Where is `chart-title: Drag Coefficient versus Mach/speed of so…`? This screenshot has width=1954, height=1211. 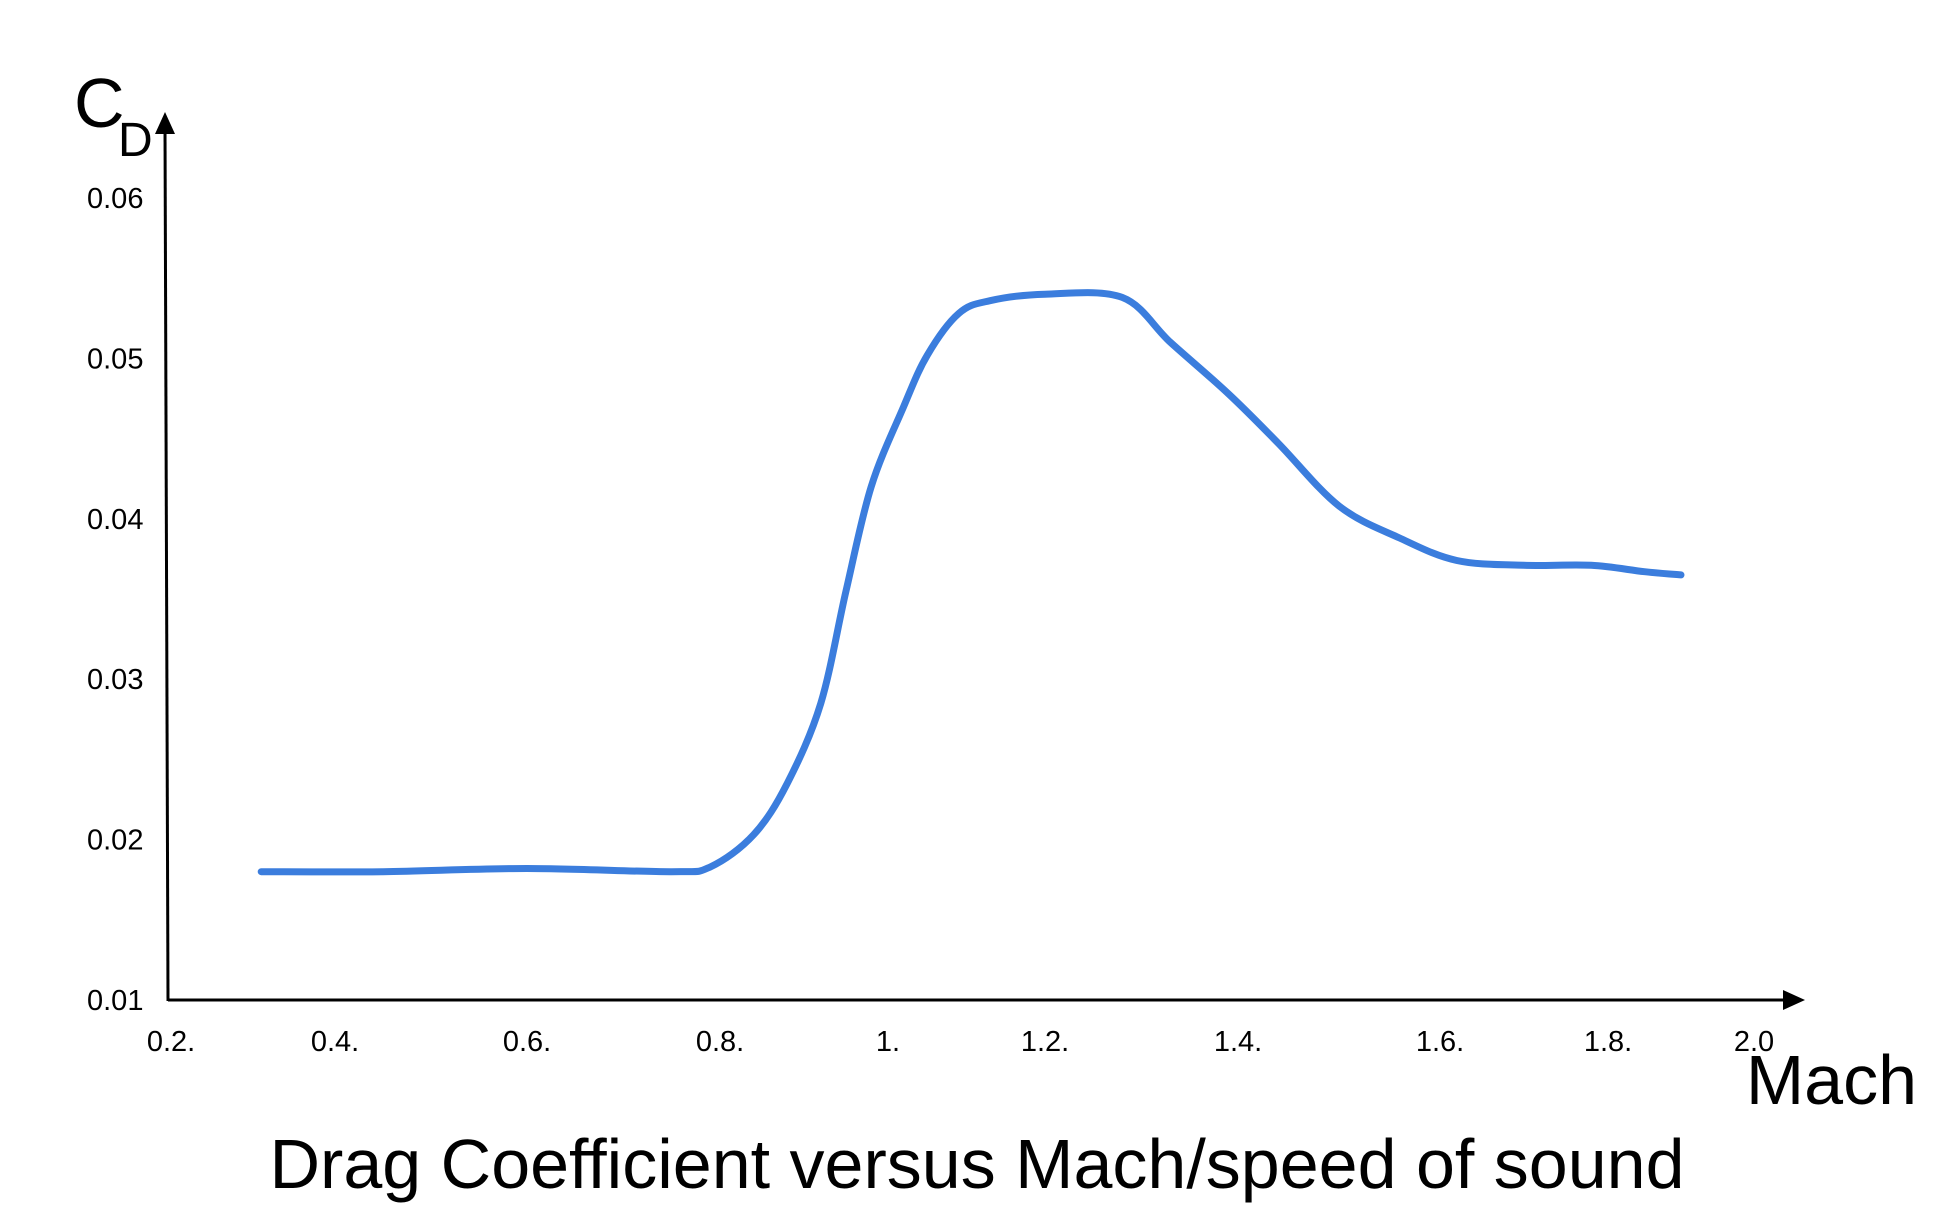
chart-title: Drag Coefficient versus Mach/speed of so… is located at coordinates (976, 1164).